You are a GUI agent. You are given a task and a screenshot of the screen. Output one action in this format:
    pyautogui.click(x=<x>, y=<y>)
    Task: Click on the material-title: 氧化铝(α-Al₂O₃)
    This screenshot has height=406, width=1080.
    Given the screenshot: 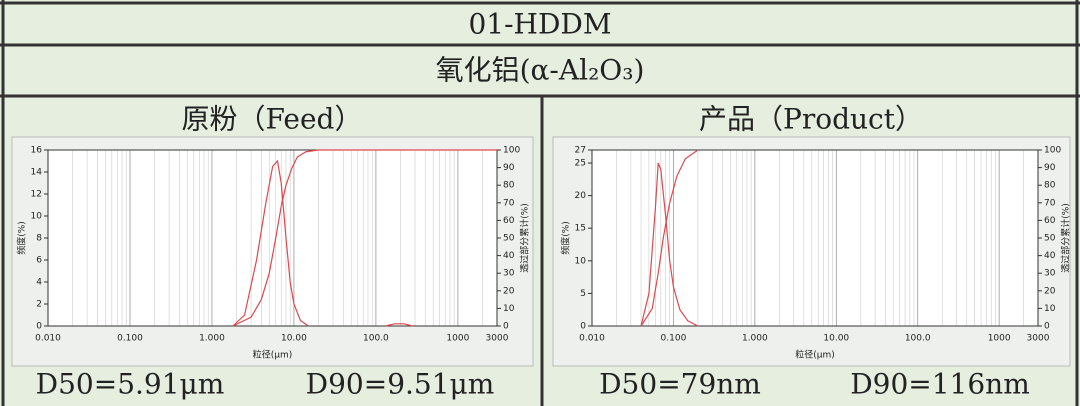 What is the action you would take?
    pyautogui.click(x=540, y=70)
    